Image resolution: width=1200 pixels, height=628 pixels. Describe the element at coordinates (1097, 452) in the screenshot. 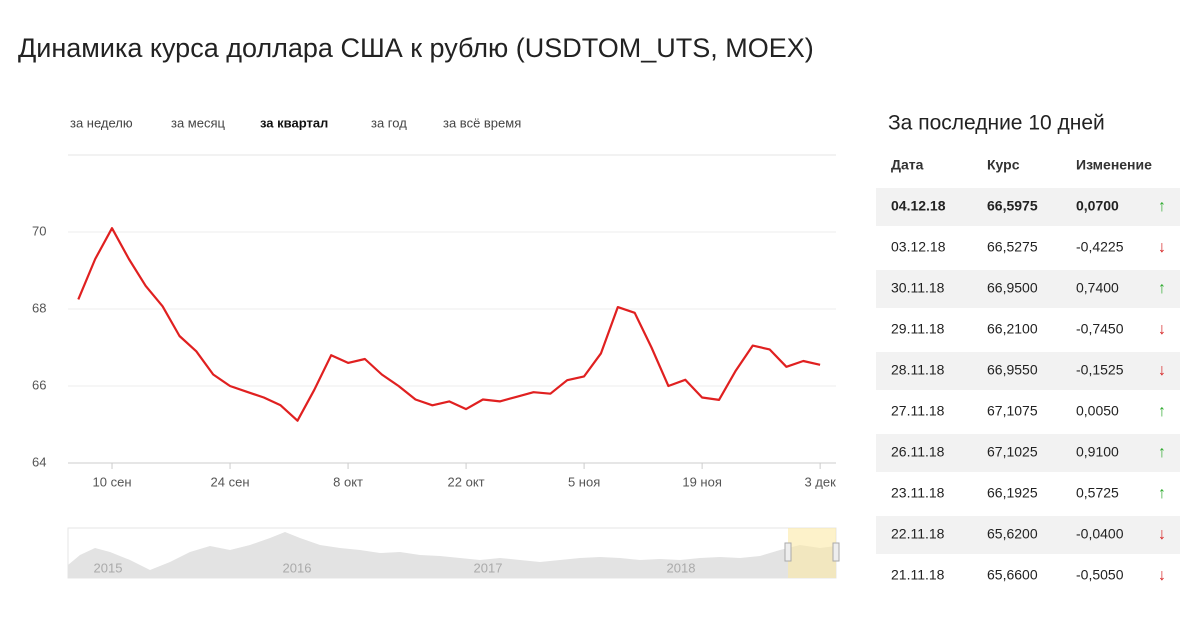

I see `table-cell: 0,9100` at that location.